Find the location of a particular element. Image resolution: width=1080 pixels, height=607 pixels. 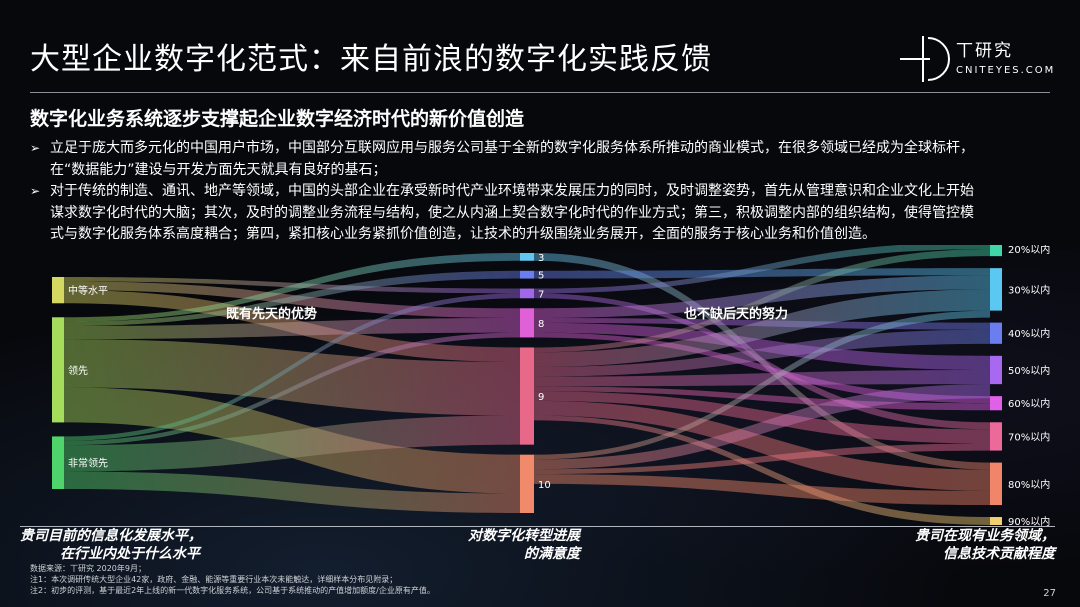

sankey-node-label: 9 is located at coordinates (541, 397).